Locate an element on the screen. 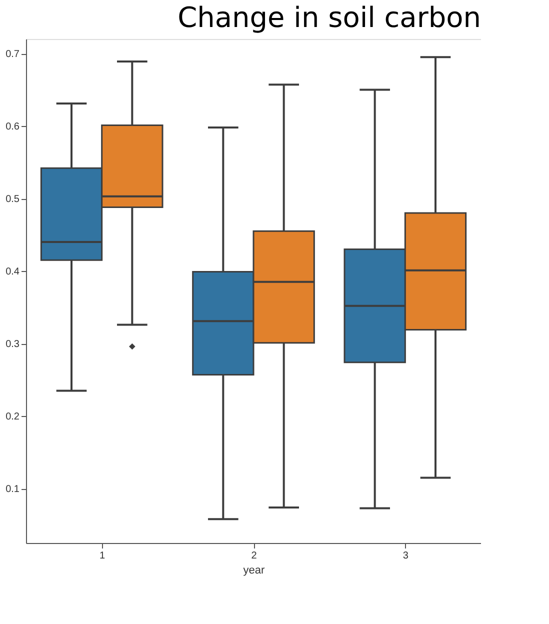 This screenshot has height=624, width=549. y-tick-label: 0.7 is located at coordinates (13, 54).